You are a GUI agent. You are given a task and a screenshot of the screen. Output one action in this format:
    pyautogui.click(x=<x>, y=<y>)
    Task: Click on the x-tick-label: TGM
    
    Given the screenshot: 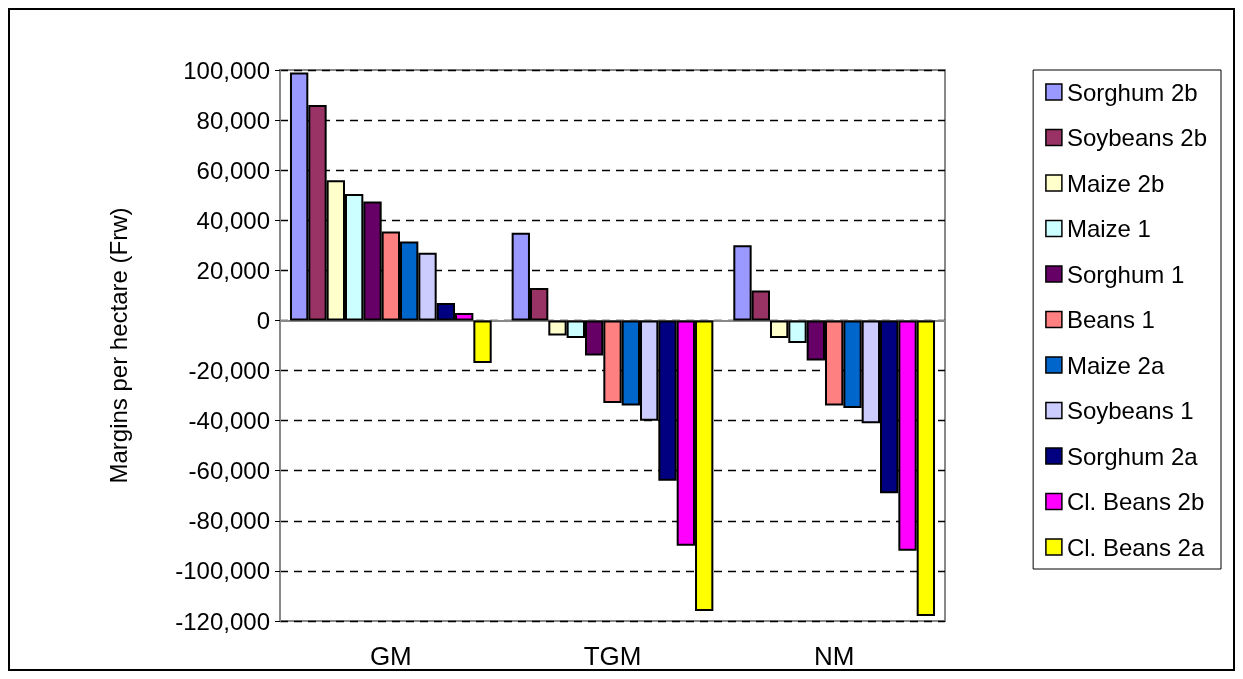 What is the action you would take?
    pyautogui.click(x=612, y=656)
    